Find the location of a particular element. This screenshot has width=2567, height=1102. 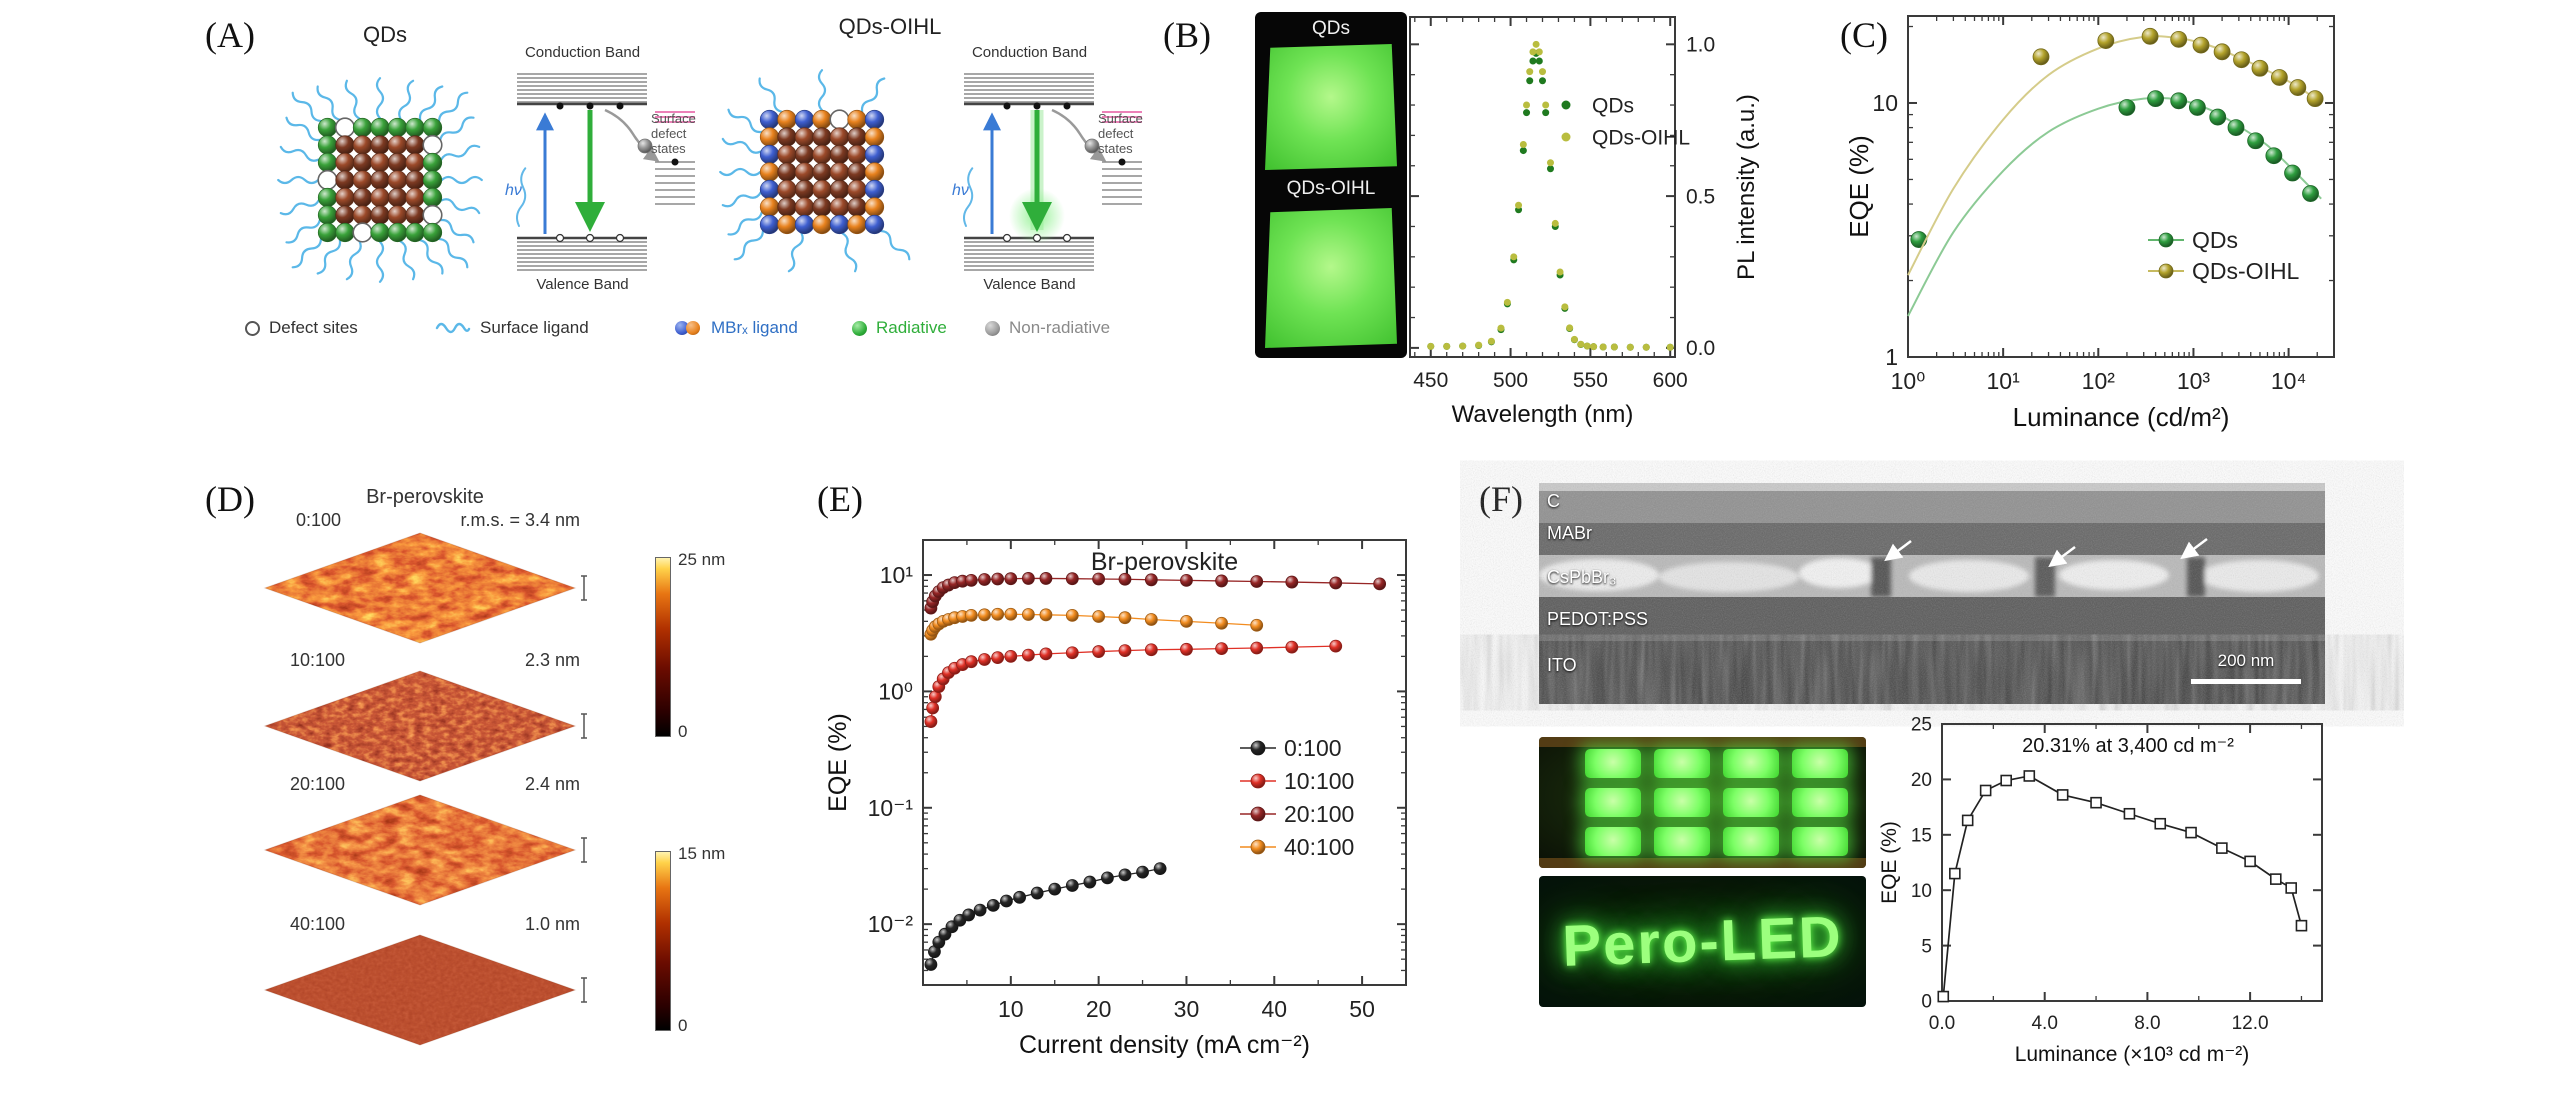

panel-f-label: (F) is located at coordinates (1501, 499).